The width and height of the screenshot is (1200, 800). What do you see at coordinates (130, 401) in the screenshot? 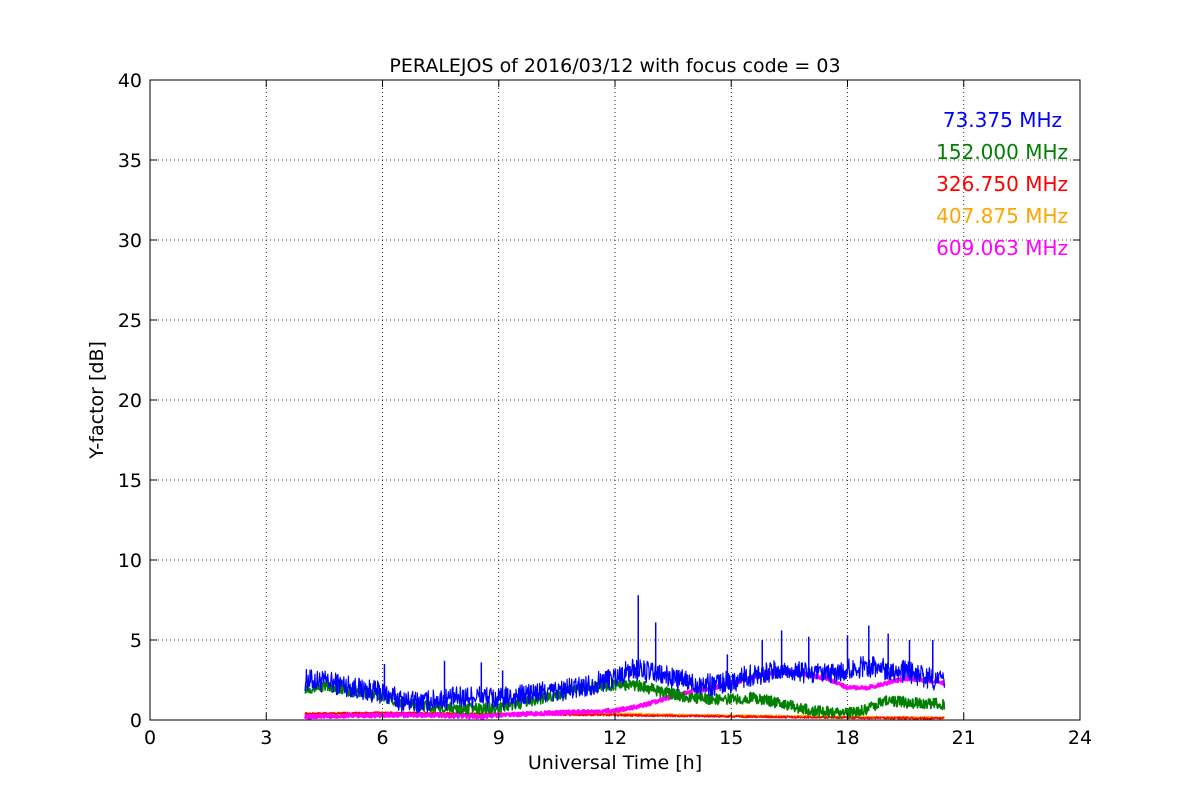
I see `y-tick-label: 20` at bounding box center [130, 401].